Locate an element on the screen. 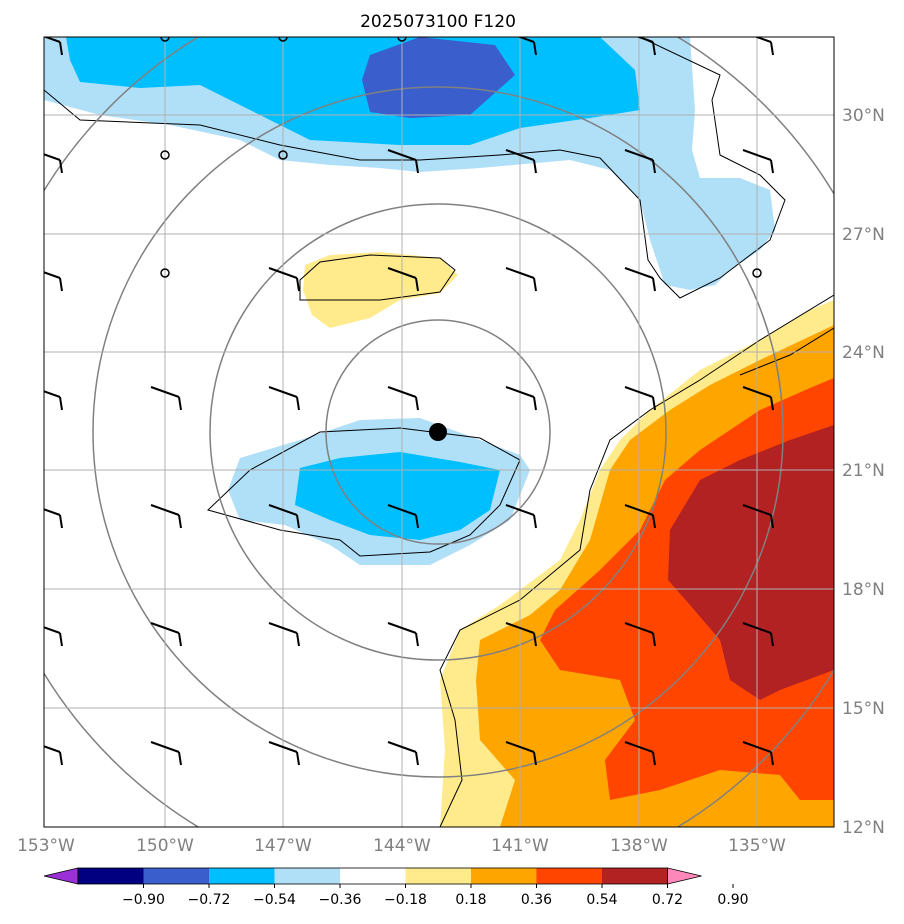  contour-negative-mid-center is located at coordinates (397, 496).